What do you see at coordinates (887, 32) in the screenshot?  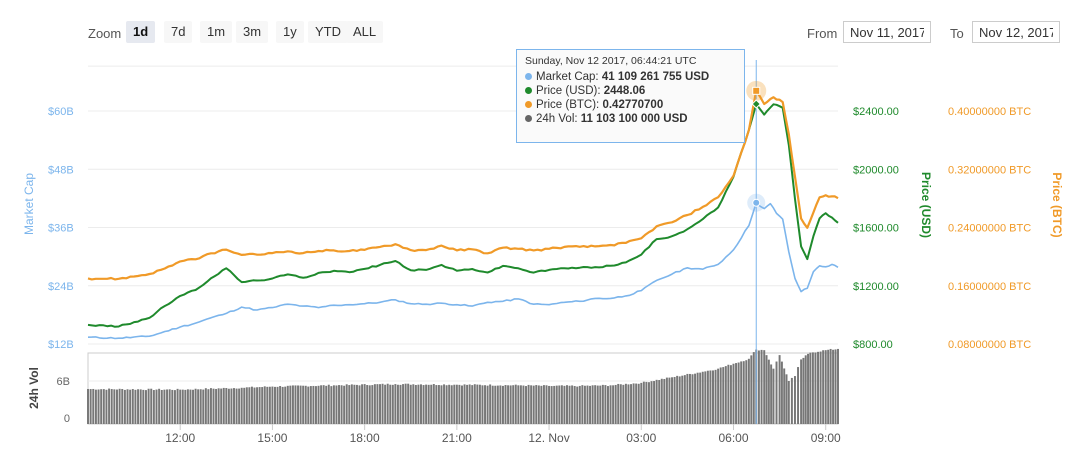 I see `from-date-input` at bounding box center [887, 32].